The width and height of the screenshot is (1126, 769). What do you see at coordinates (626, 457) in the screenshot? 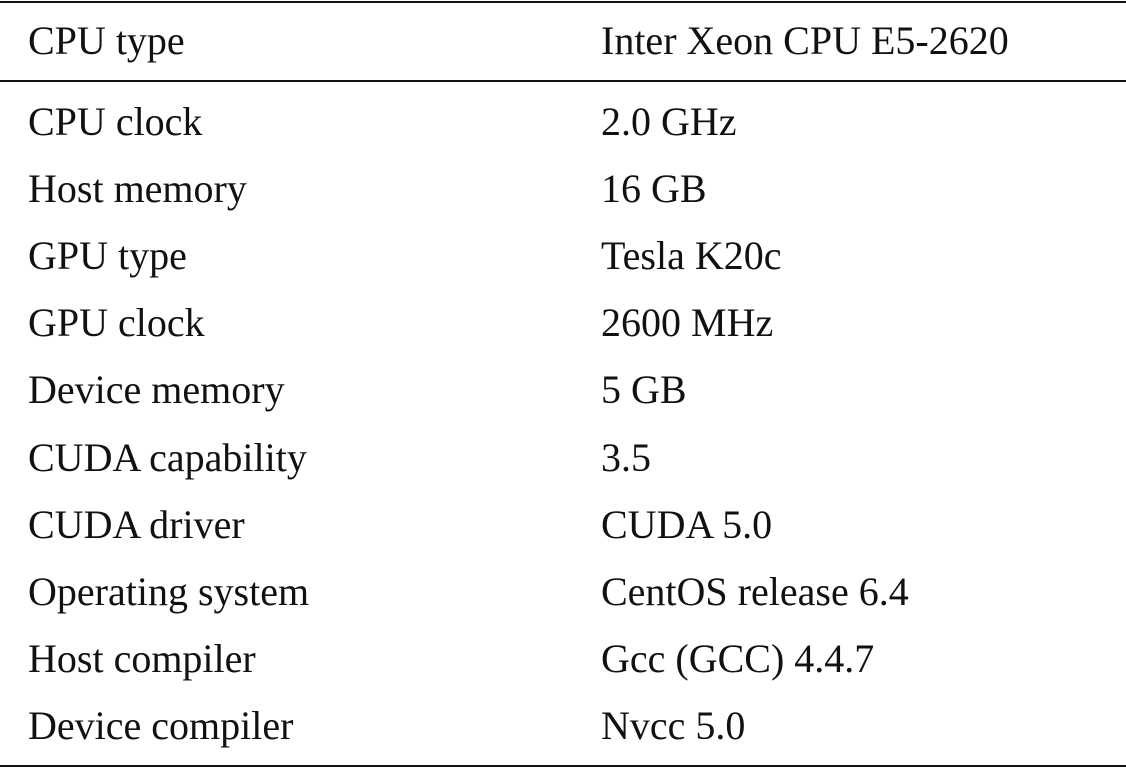
I see `row-value: 3.5` at bounding box center [626, 457].